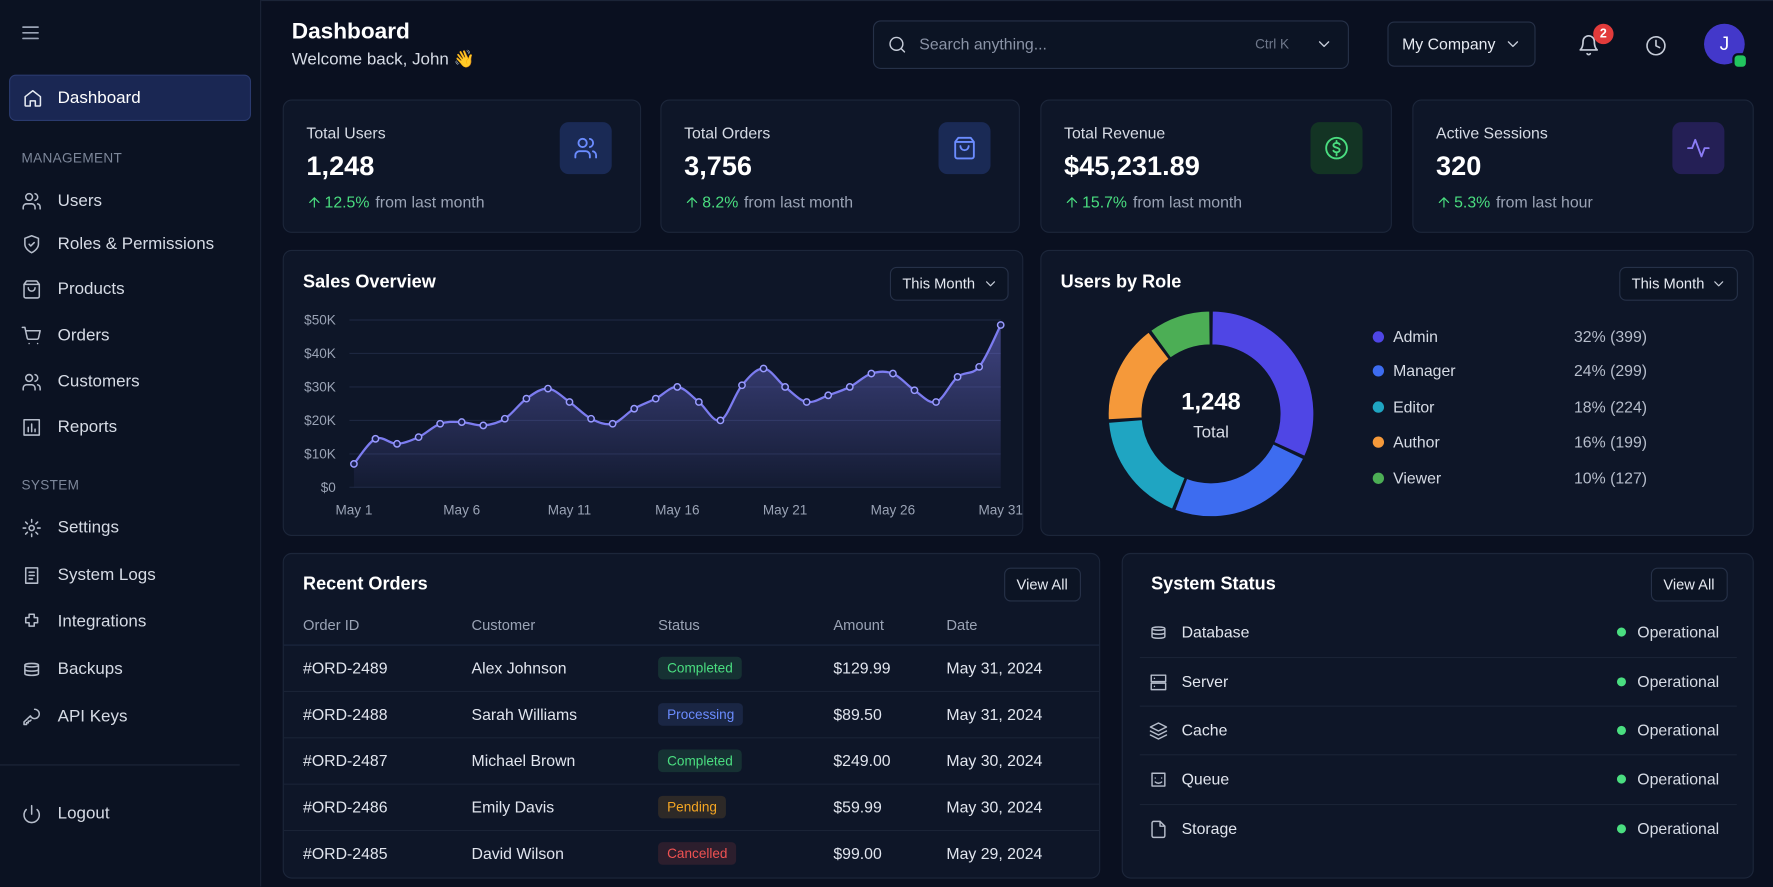  Describe the element at coordinates (859, 625) in the screenshot. I see `column-header: Amount` at that location.